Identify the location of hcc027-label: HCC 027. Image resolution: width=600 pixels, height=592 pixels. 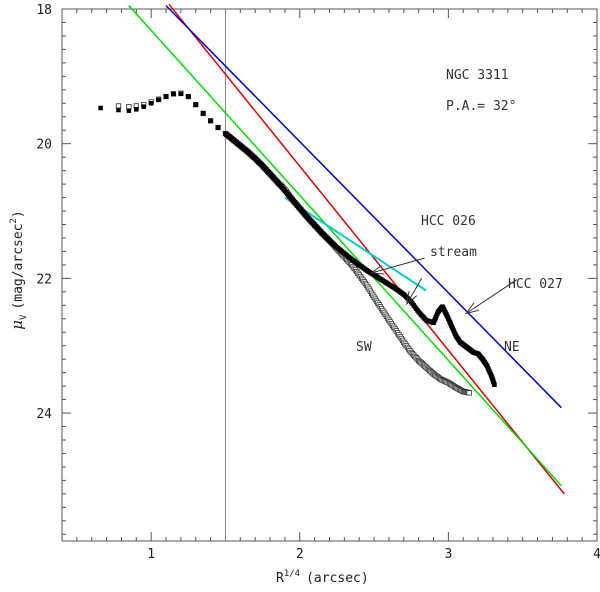
(535, 284).